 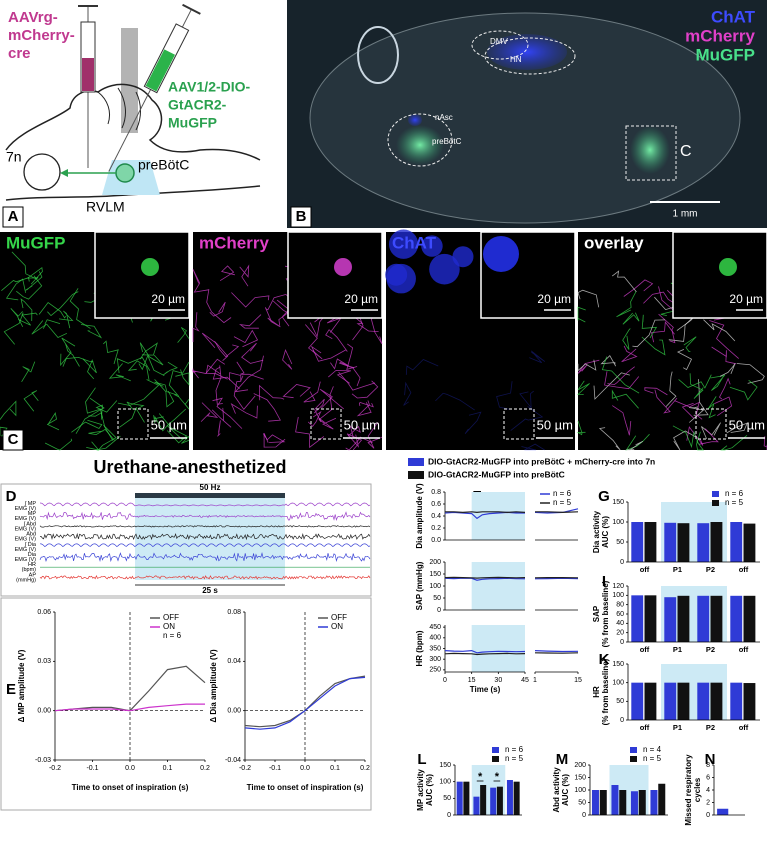 What do you see at coordinates (191, 9) in the screenshot?
I see `plunger-right` at bounding box center [191, 9].